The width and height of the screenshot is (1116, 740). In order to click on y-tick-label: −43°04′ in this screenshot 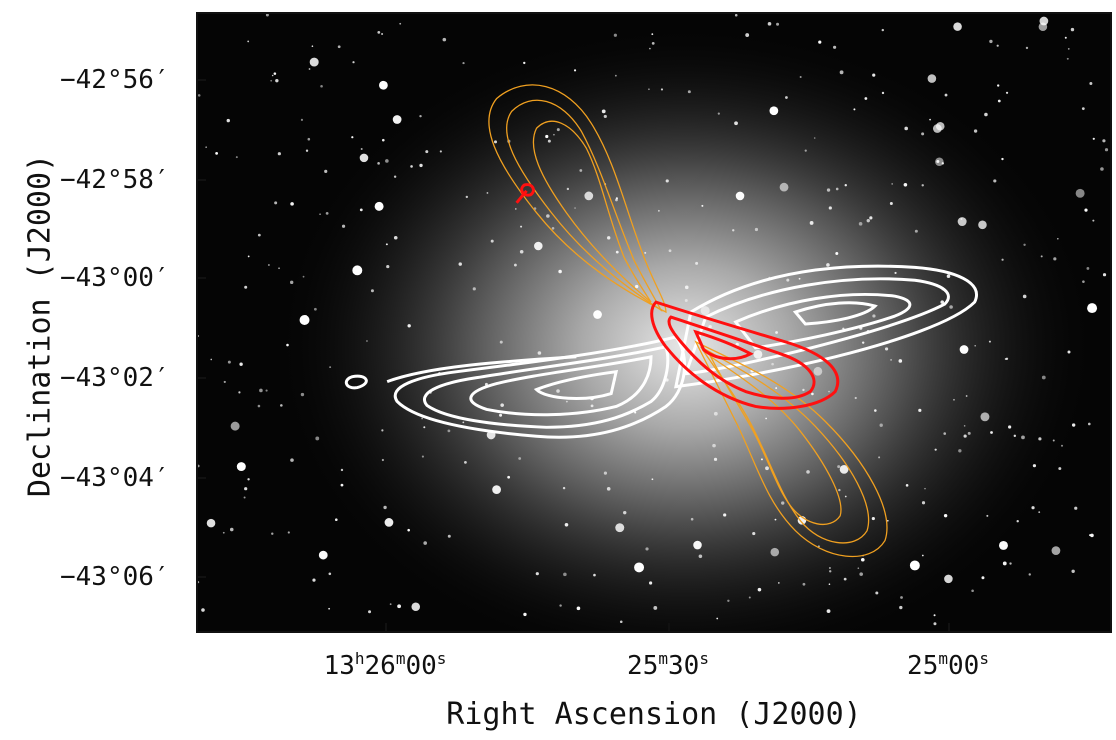, I will do `click(115, 478)`.